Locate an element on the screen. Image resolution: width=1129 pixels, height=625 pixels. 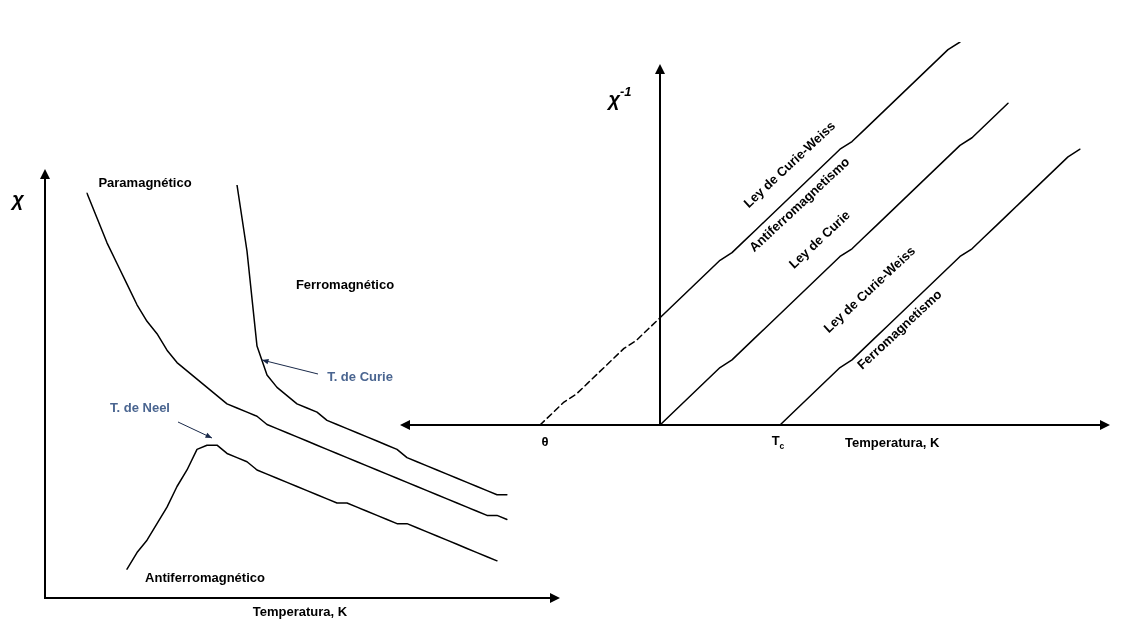
text: θ is located at coordinates (545, 441).